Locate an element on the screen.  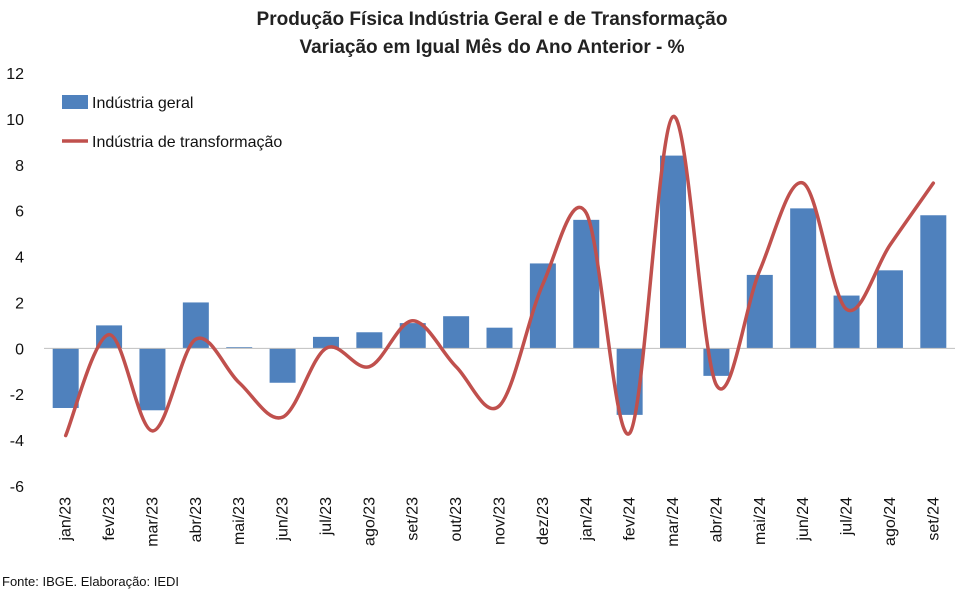
y-tick-label: -6 is located at coordinates (17, 487).